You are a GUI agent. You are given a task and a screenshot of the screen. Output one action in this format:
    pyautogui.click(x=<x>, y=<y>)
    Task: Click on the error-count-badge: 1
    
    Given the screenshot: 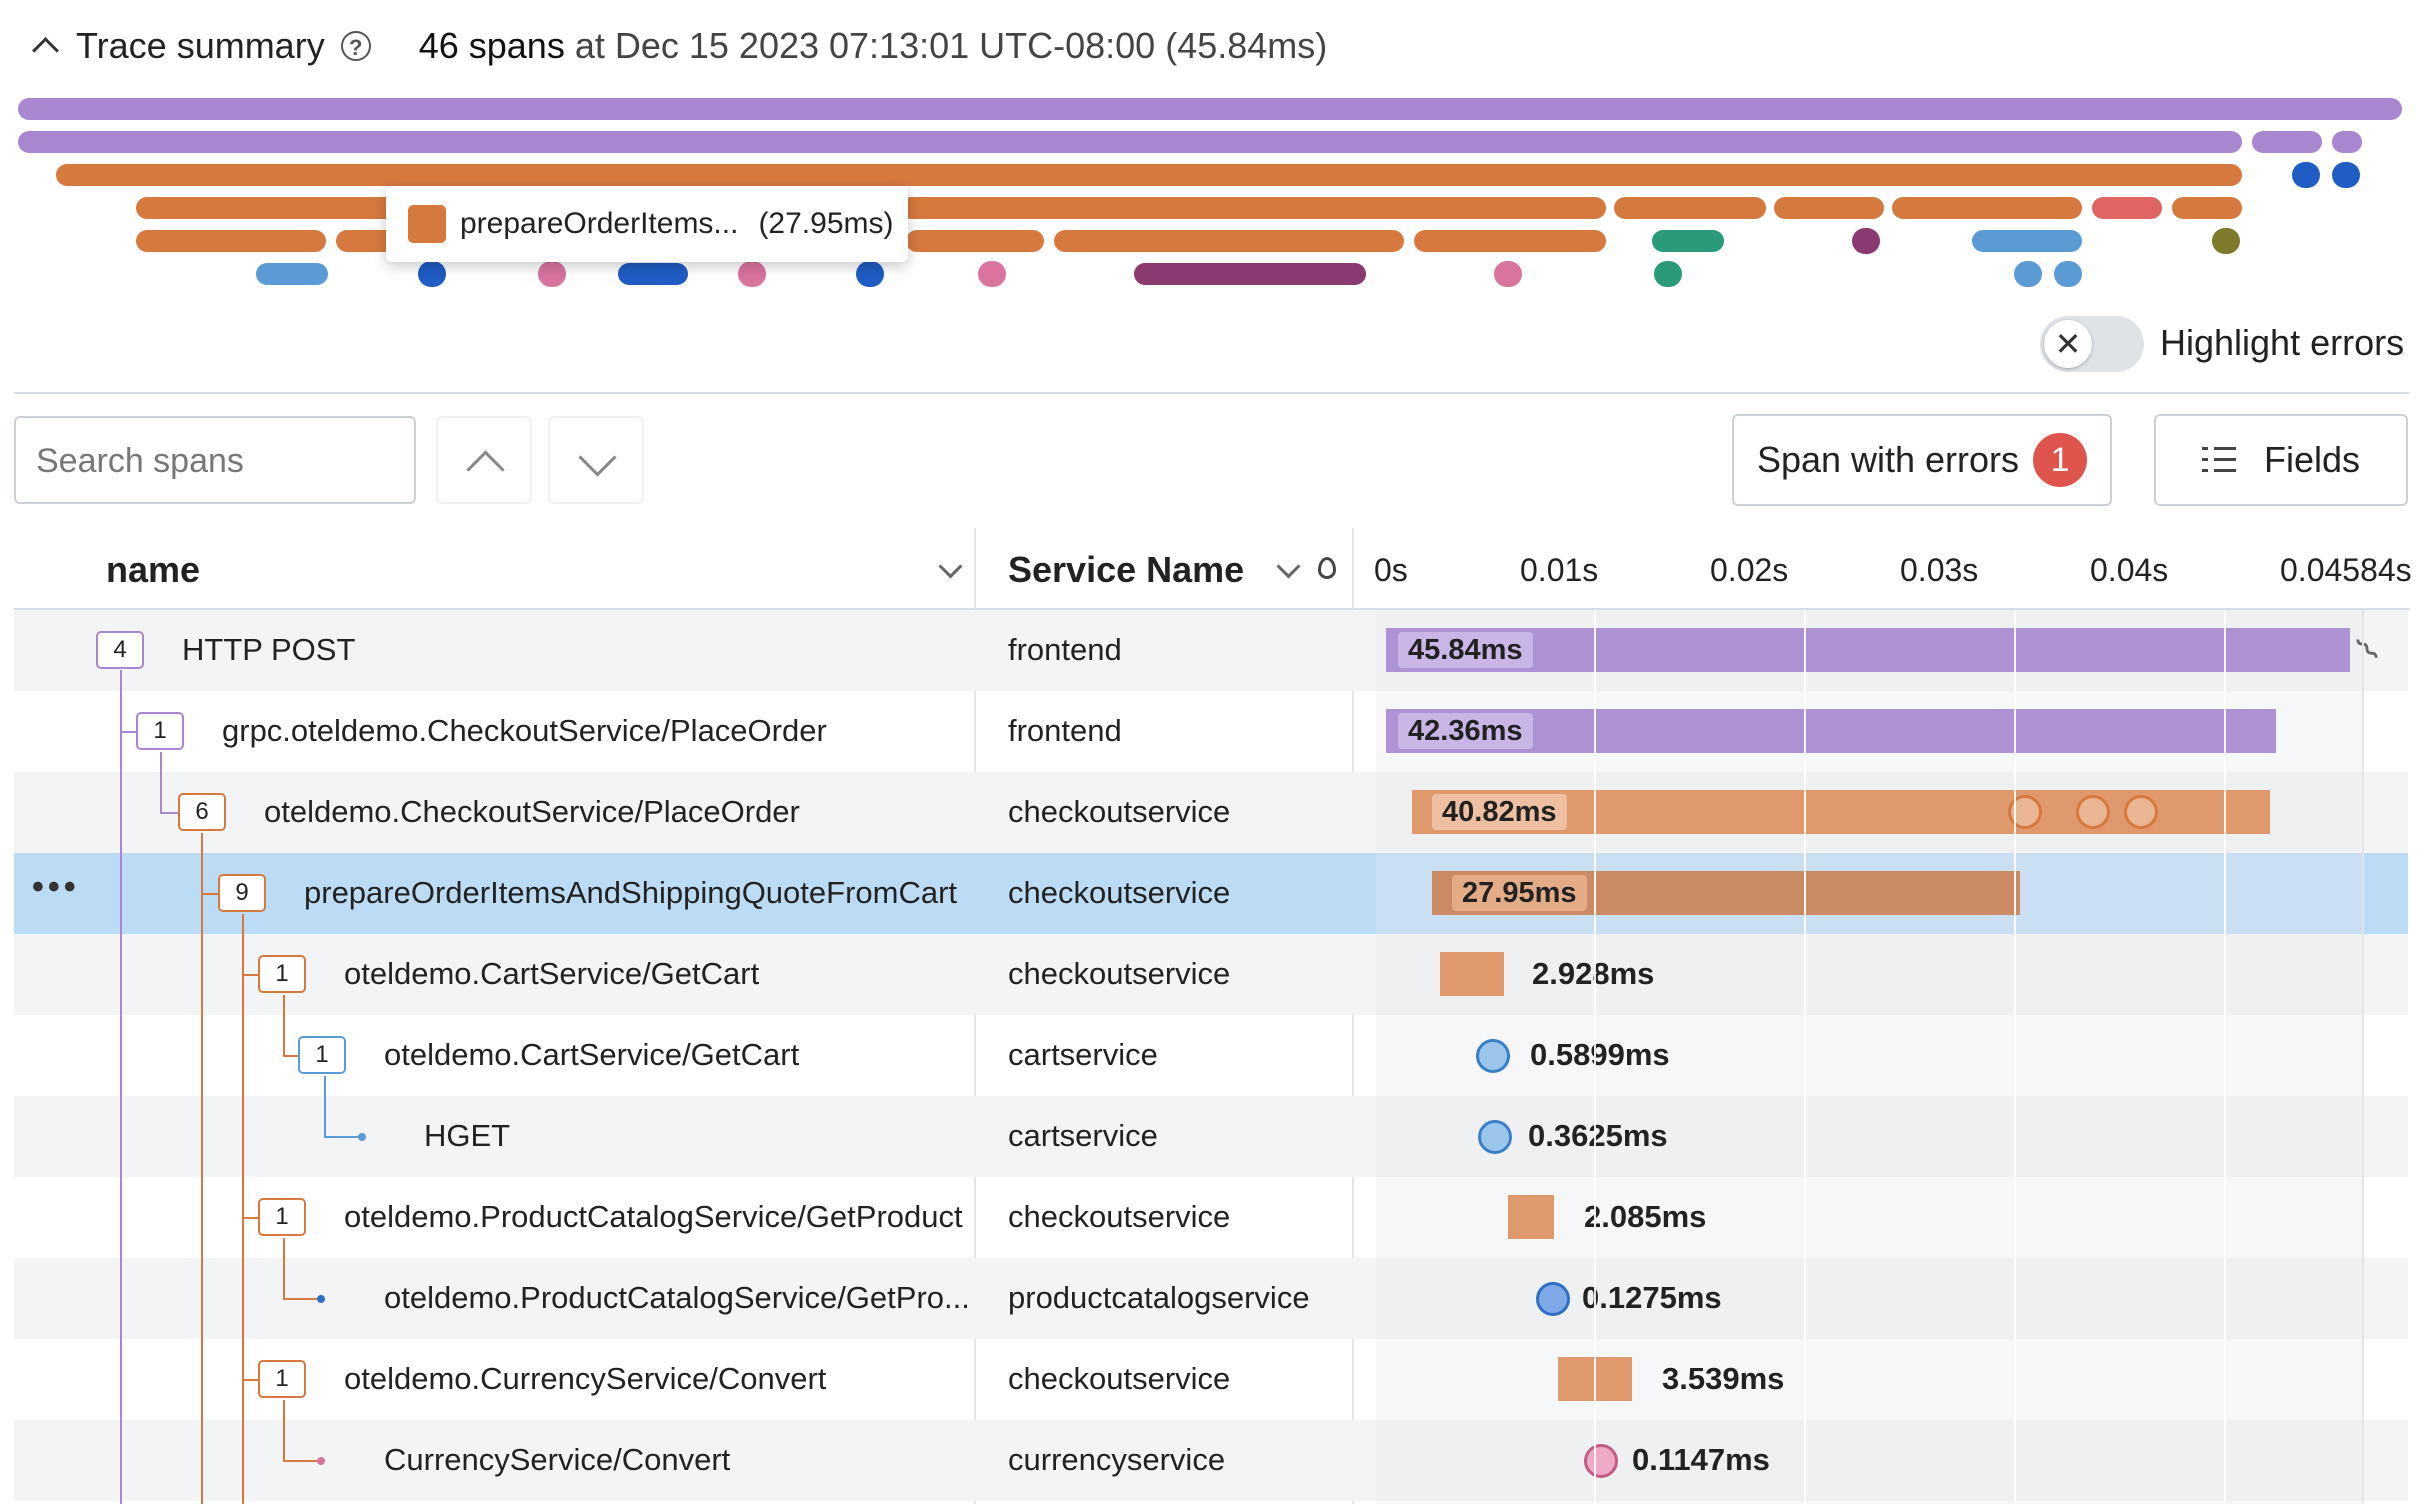 What is the action you would take?
    pyautogui.click(x=2060, y=460)
    